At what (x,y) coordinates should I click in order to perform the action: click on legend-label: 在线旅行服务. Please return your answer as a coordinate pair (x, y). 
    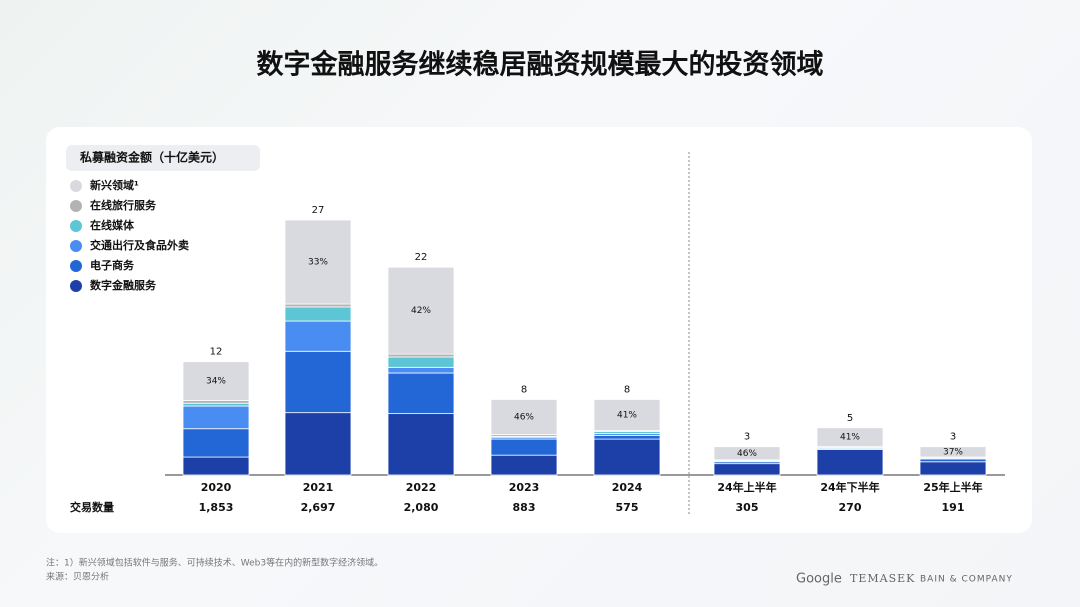
    Looking at the image, I should click on (123, 205).